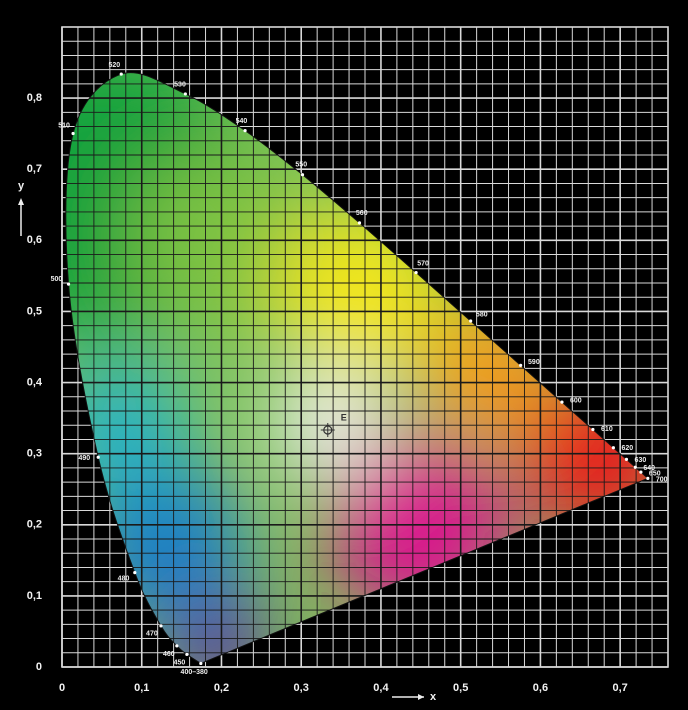 The height and width of the screenshot is (710, 688). What do you see at coordinates (607, 429) in the screenshot?
I see `wavelength-label: 610` at bounding box center [607, 429].